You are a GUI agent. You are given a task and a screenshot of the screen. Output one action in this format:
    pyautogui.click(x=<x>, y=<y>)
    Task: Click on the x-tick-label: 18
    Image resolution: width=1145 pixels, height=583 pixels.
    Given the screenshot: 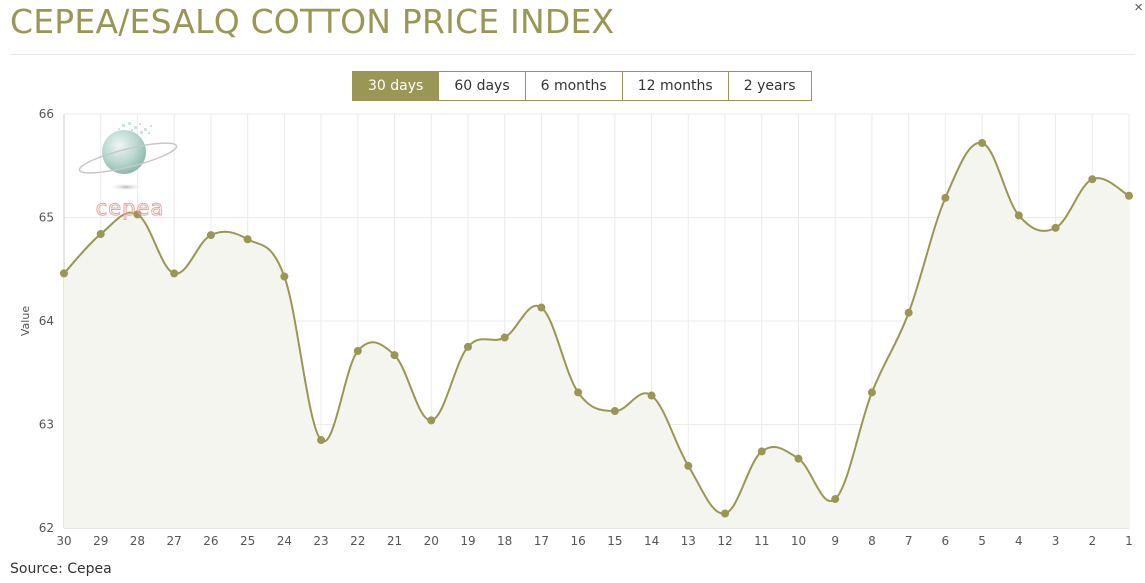 What is the action you would take?
    pyautogui.click(x=504, y=541)
    